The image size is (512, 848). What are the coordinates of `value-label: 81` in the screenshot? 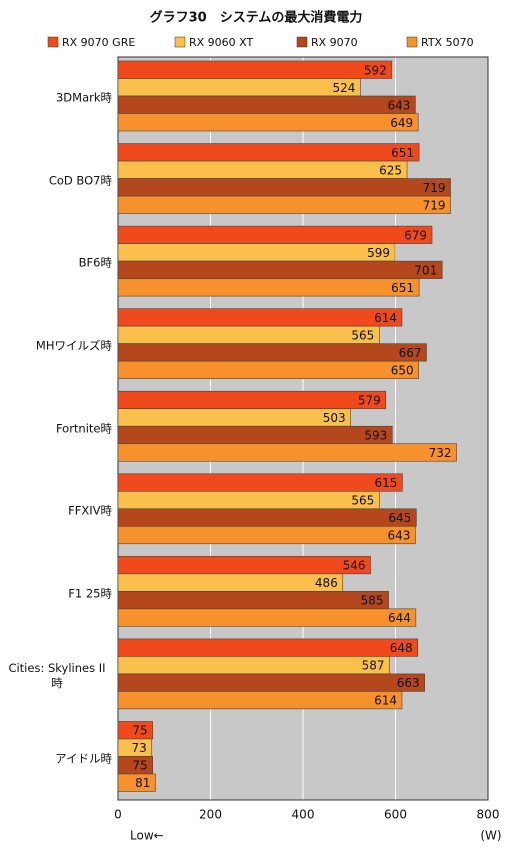 It's located at (142, 783).